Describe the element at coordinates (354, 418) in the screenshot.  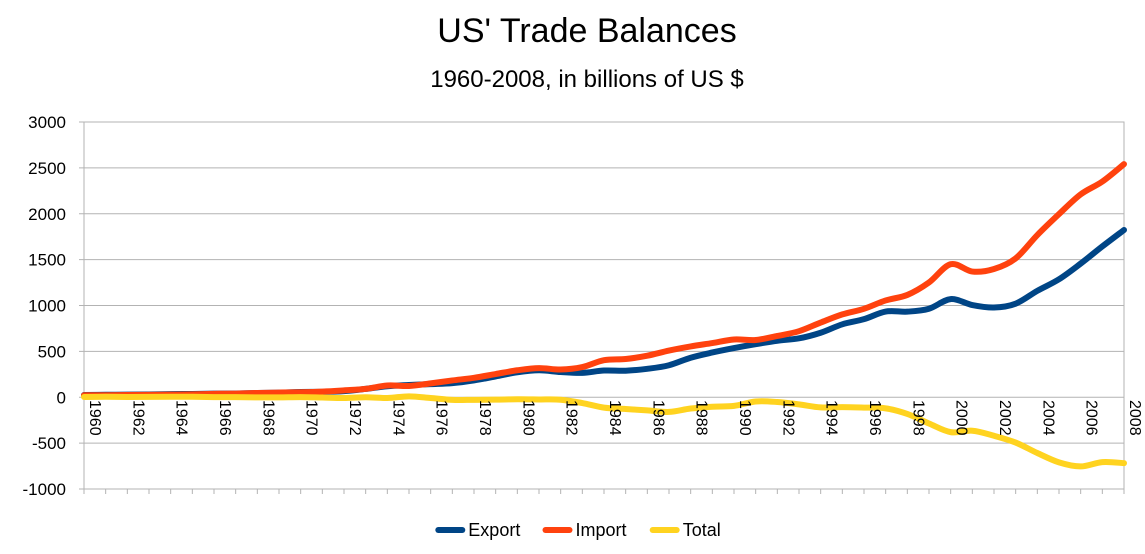
I see `x-tick-label: 1972` at that location.